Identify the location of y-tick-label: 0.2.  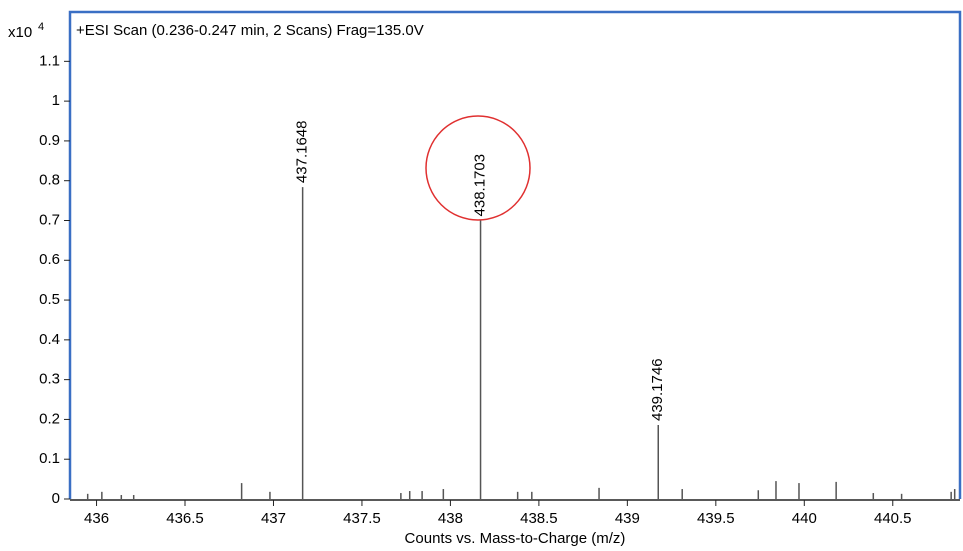
(49, 418).